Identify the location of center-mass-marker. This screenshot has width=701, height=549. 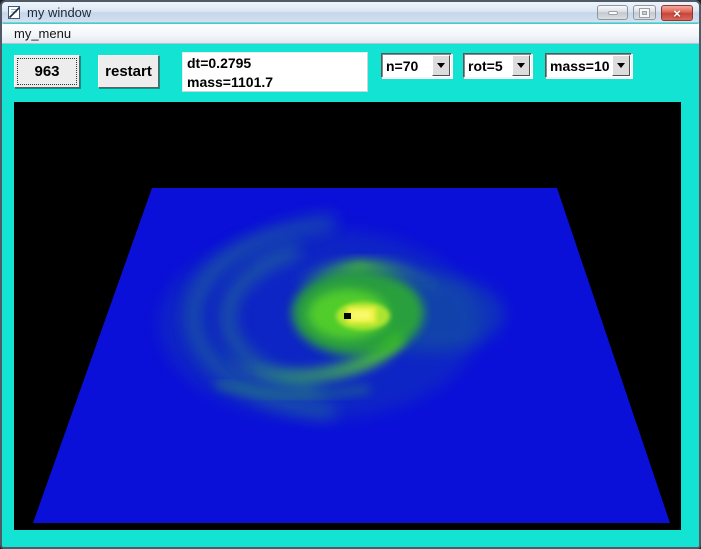
(347, 316).